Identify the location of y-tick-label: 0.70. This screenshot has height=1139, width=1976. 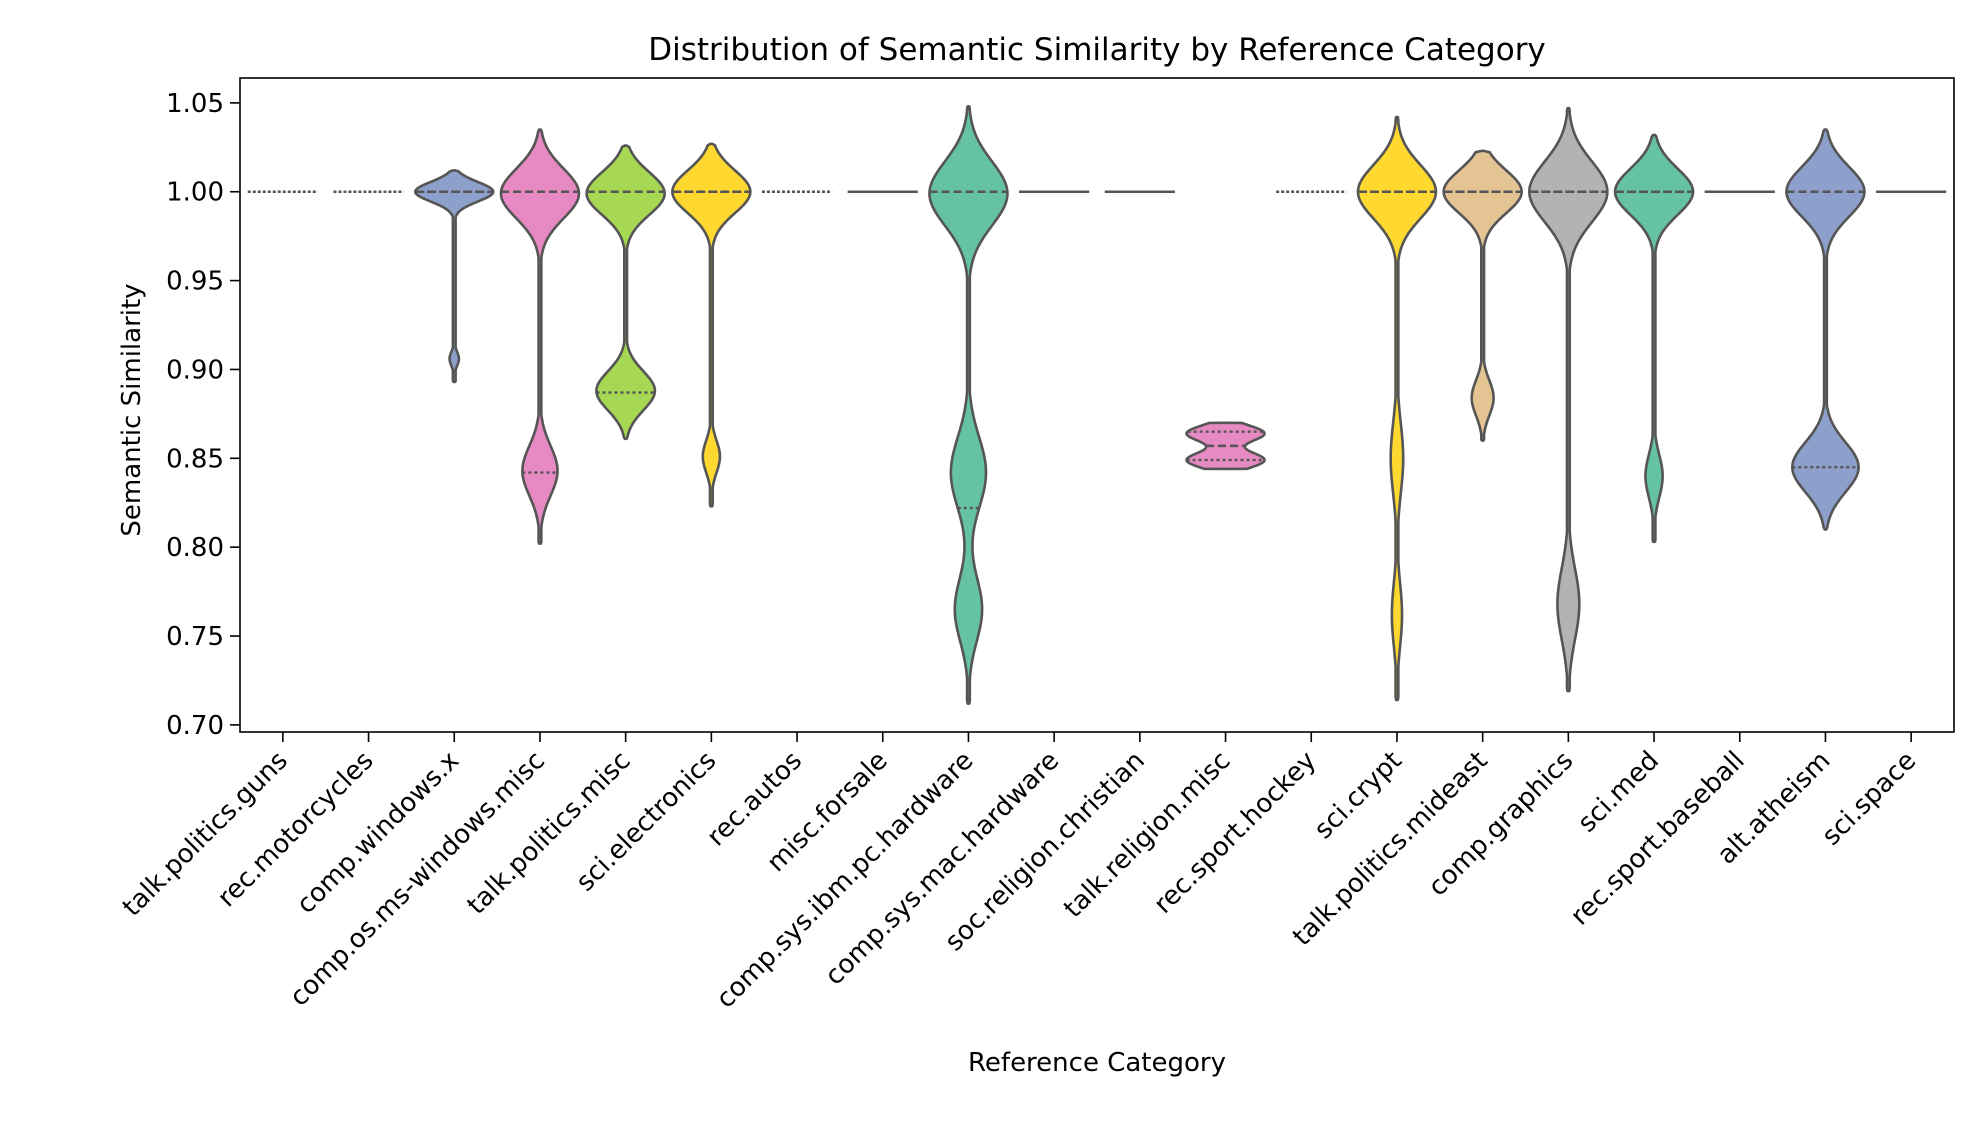
(195, 726).